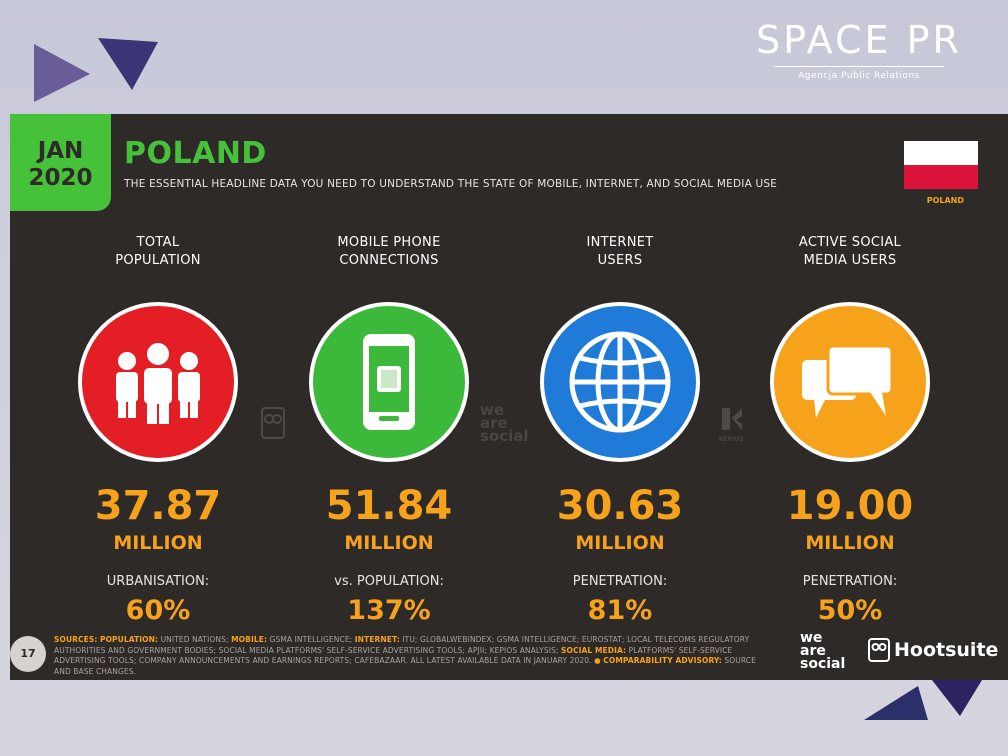 This screenshot has width=1008, height=756. I want to click on we-are-social-logo: we are social, so click(823, 651).